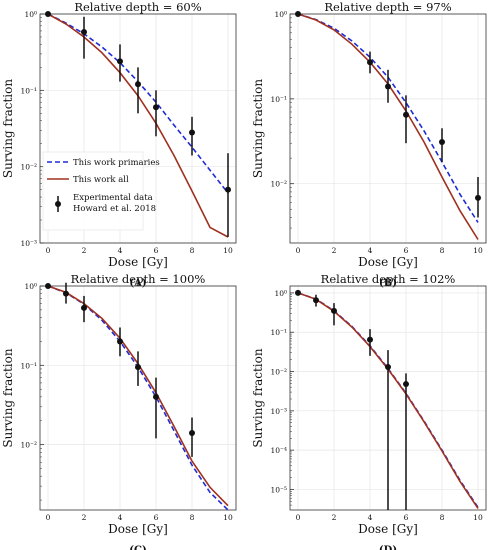 The image size is (497, 550). I want to click on panel-label: (A), so click(137, 283).